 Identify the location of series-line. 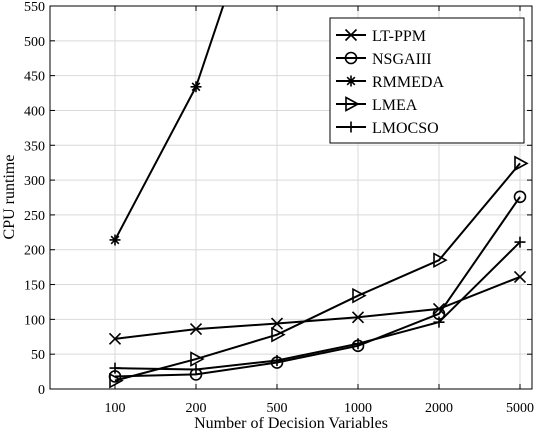
(317, 307).